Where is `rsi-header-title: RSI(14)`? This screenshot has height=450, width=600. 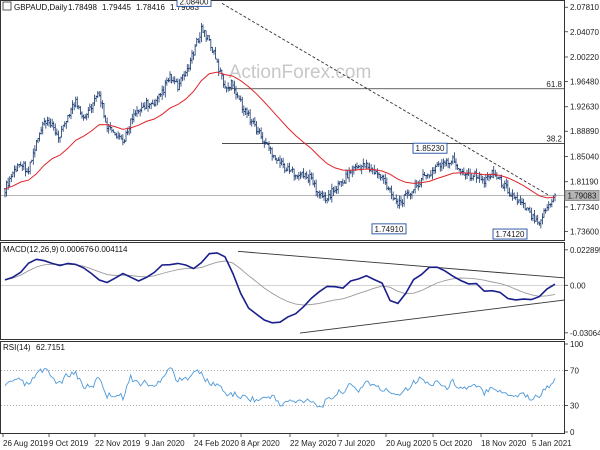 rsi-header-title: RSI(14) is located at coordinates (17, 347).